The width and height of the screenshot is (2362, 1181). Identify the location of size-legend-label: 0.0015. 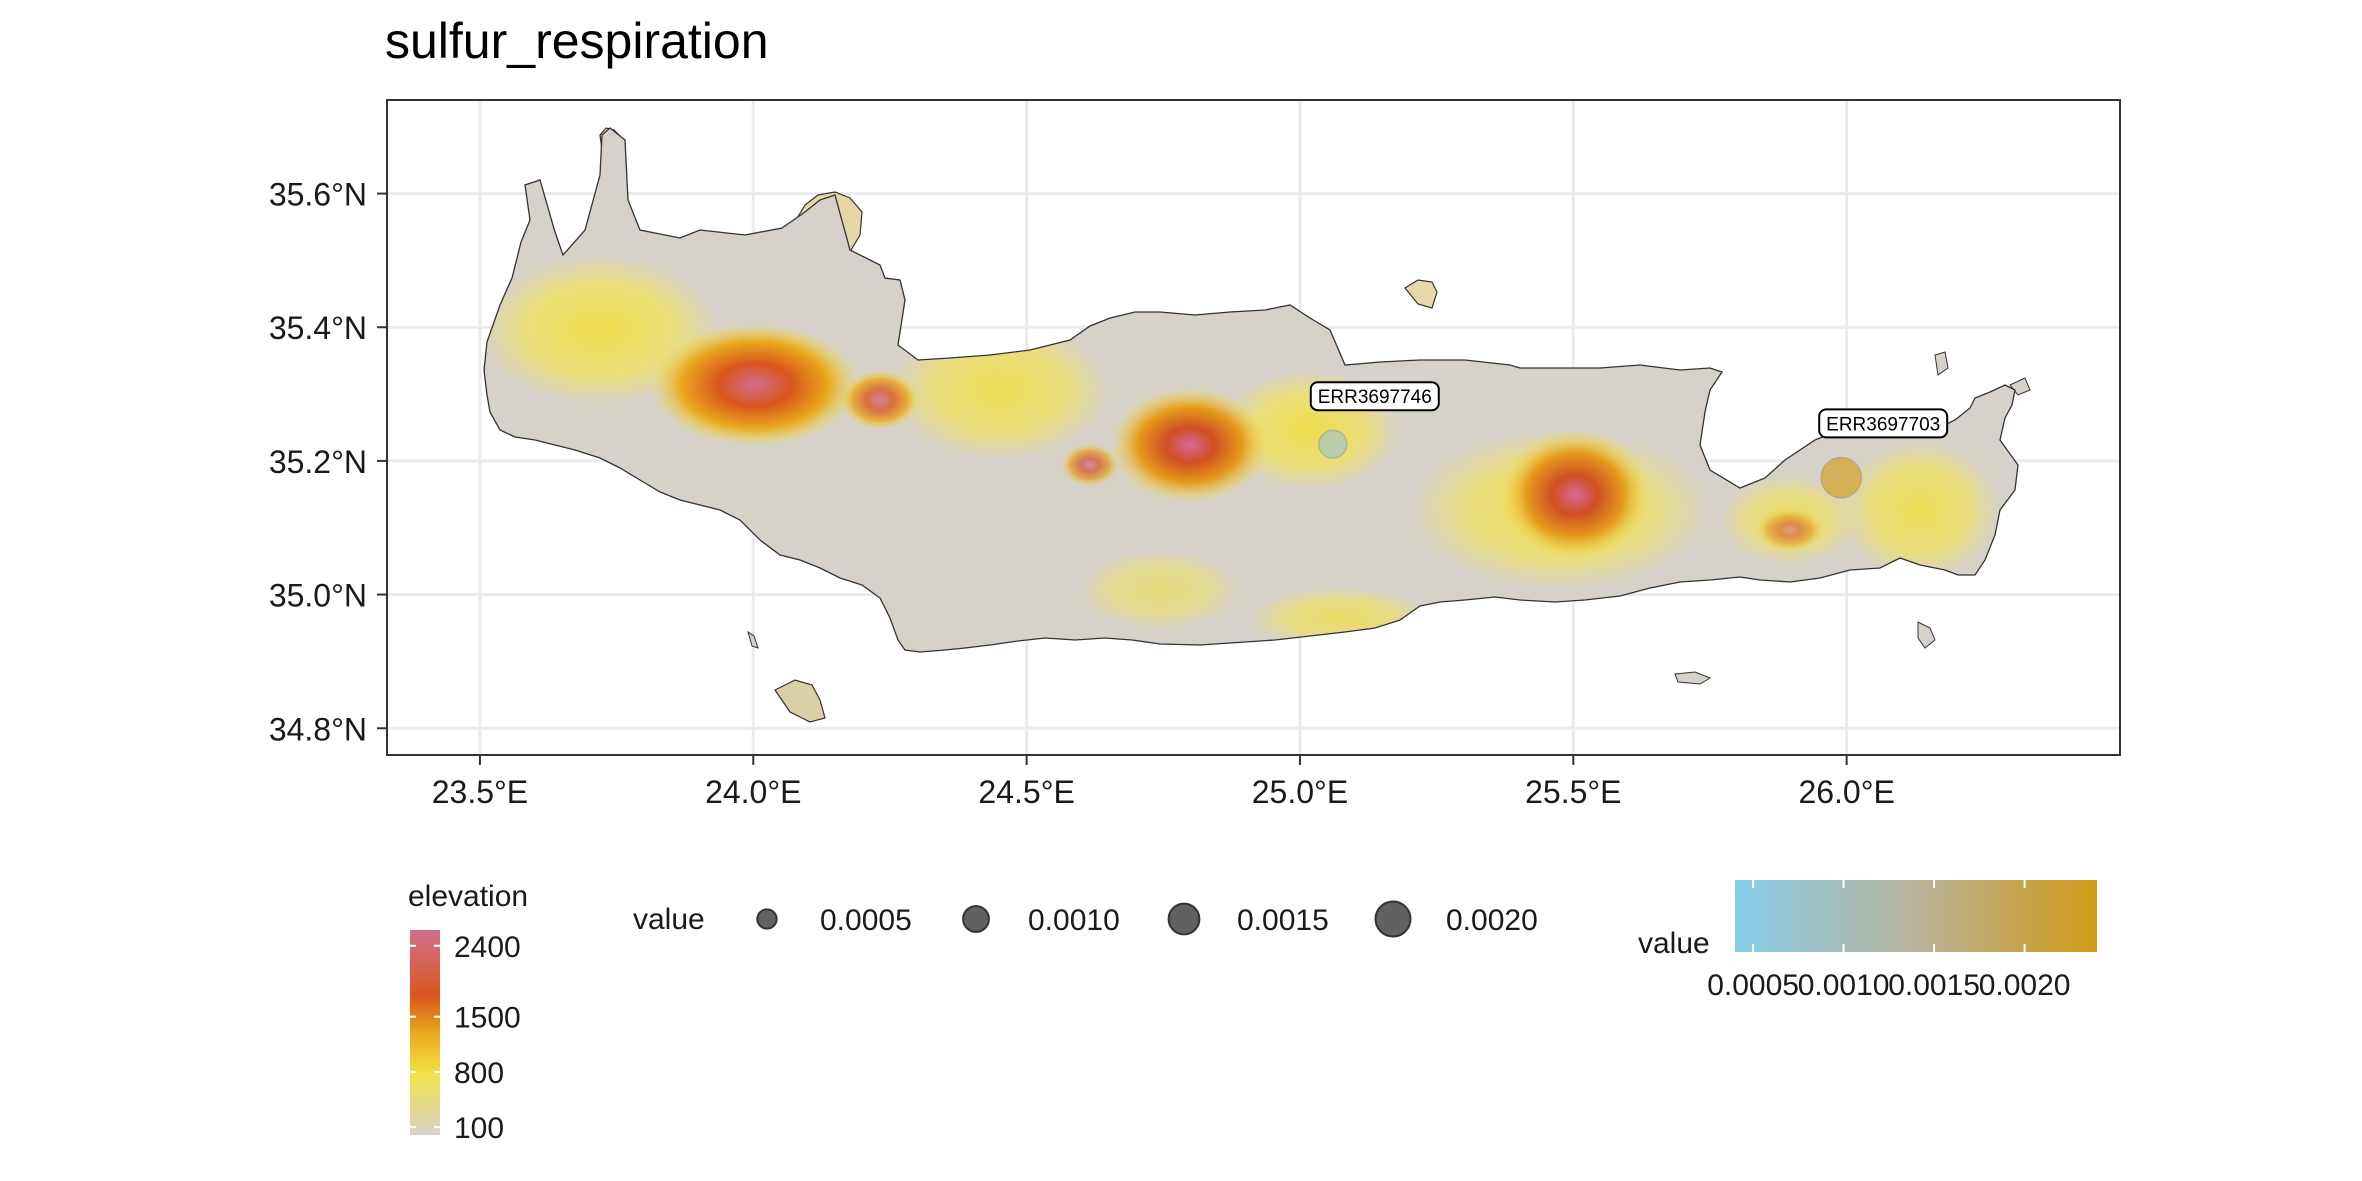
(1283, 920).